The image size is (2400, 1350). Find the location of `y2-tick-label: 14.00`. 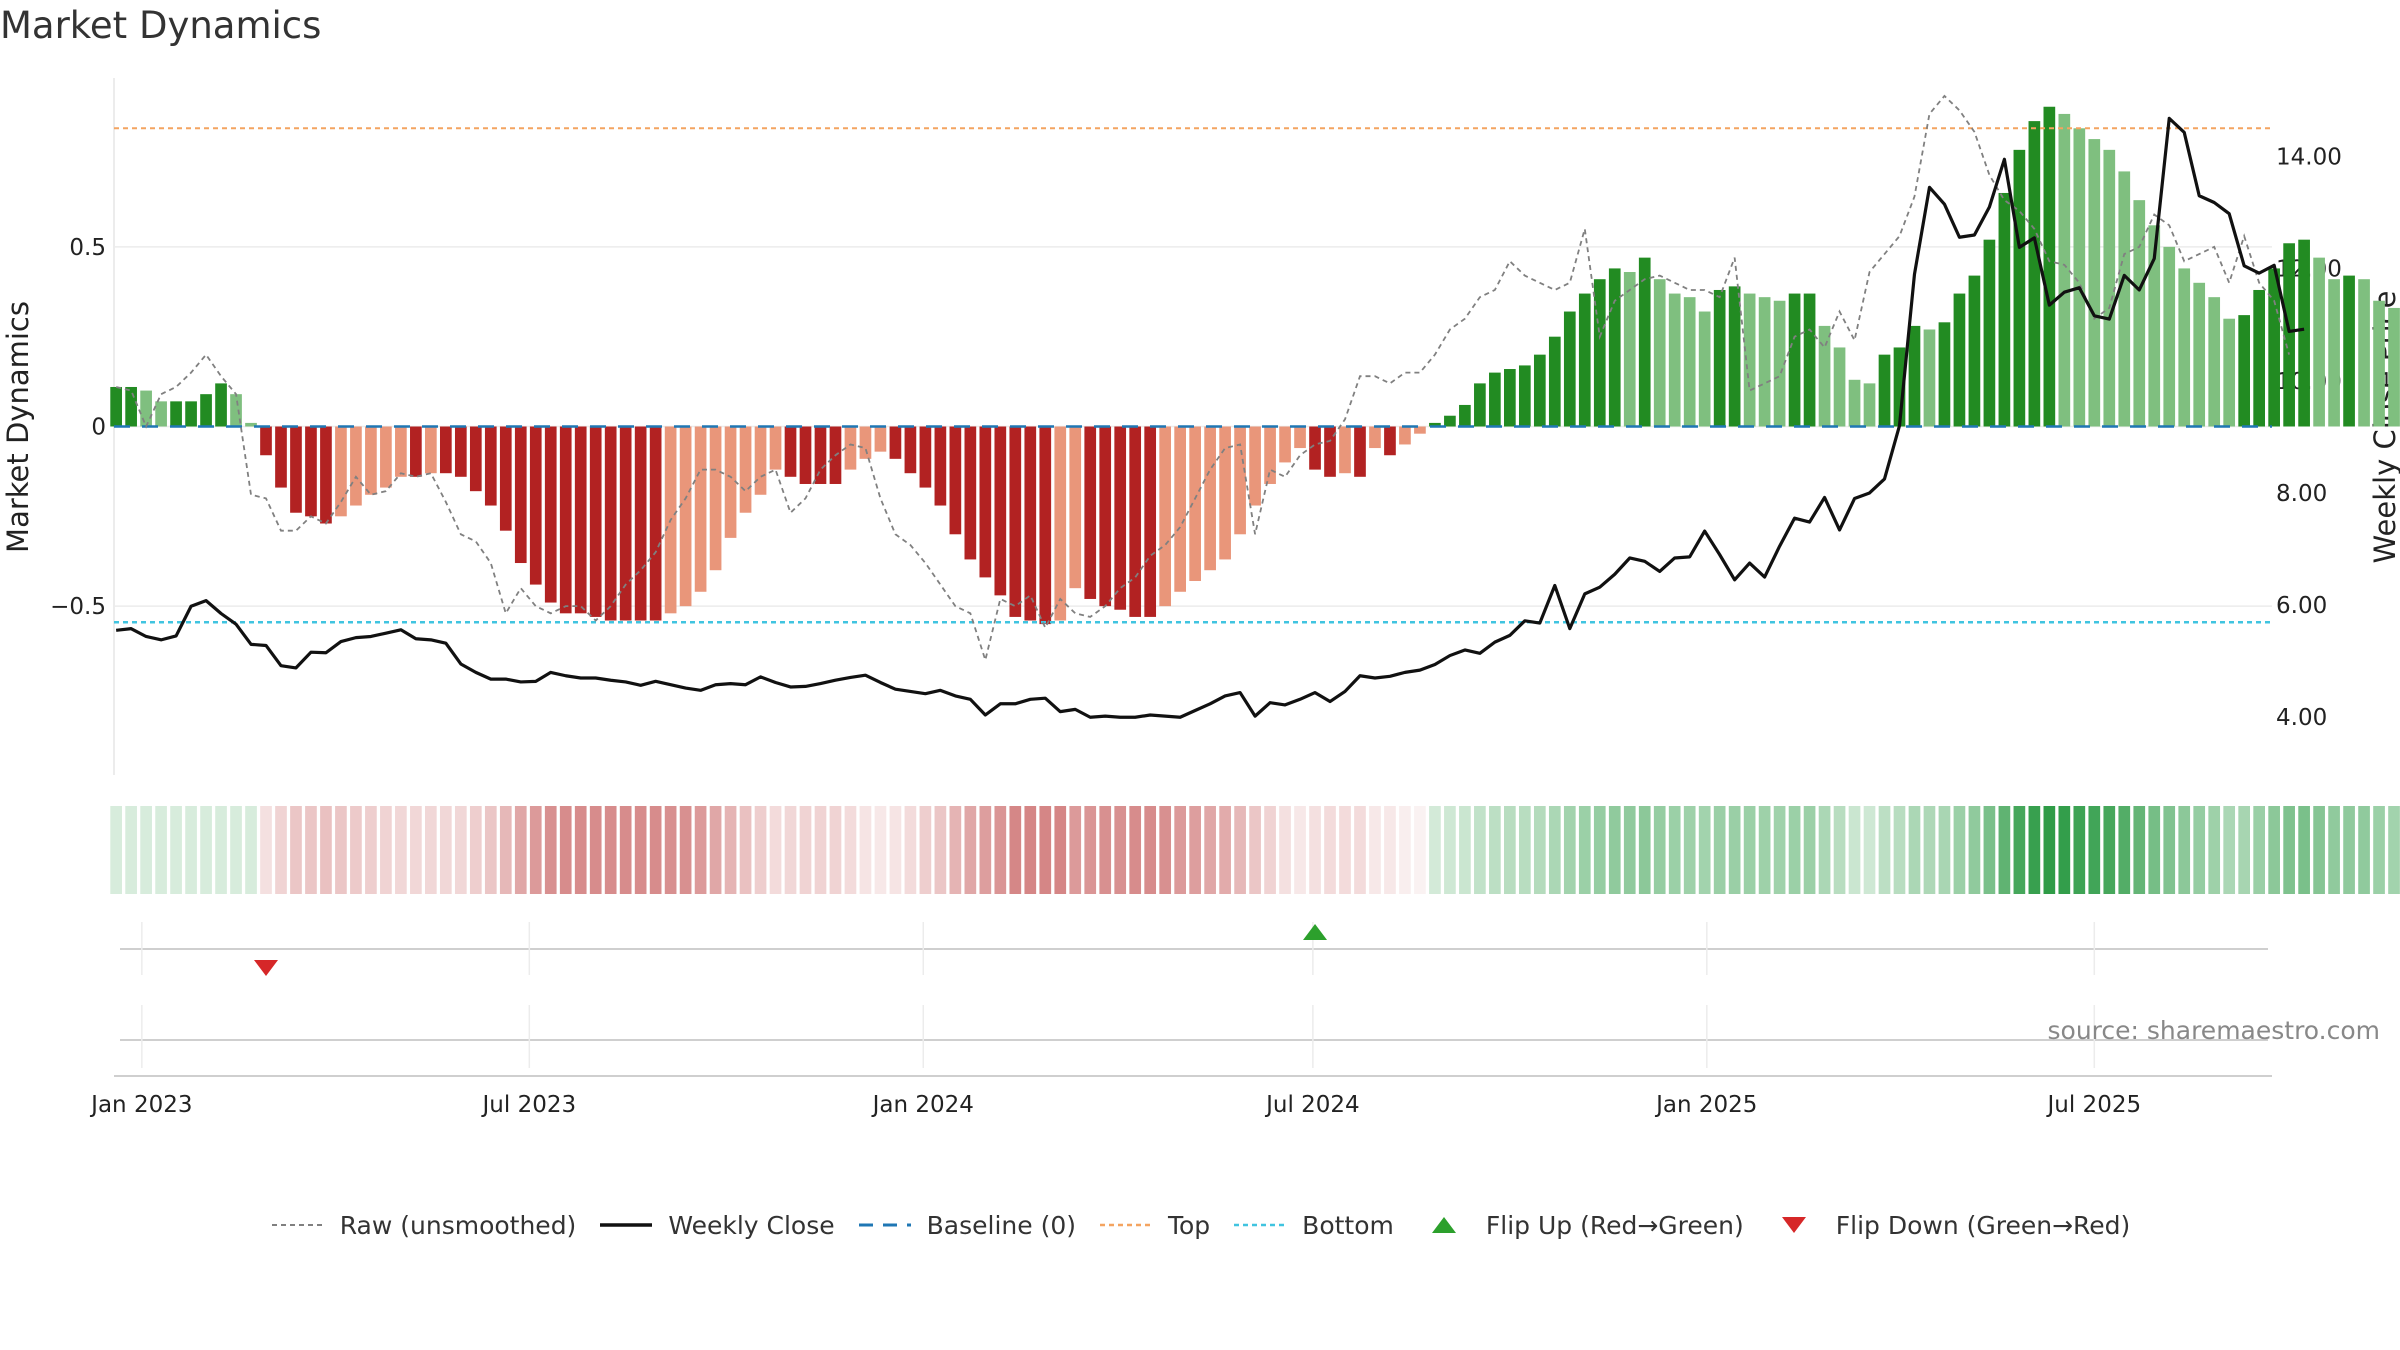

y2-tick-label: 14.00 is located at coordinates (2309, 158).